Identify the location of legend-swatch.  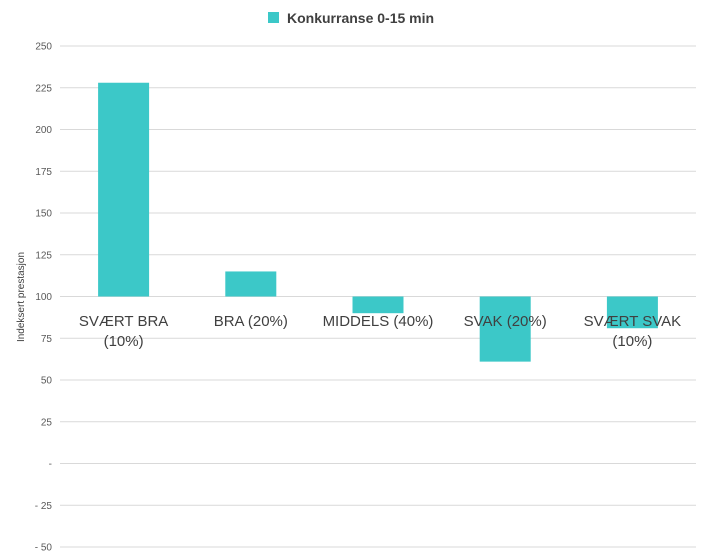
(273, 17).